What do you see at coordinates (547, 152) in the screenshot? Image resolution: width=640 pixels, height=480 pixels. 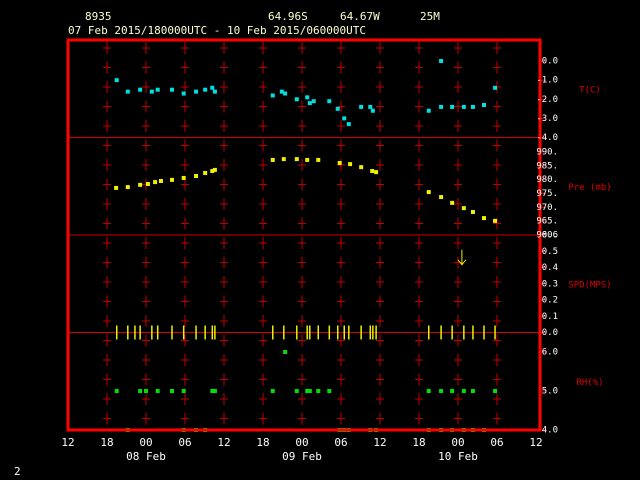 I see `y-tick-label: 990.` at bounding box center [547, 152].